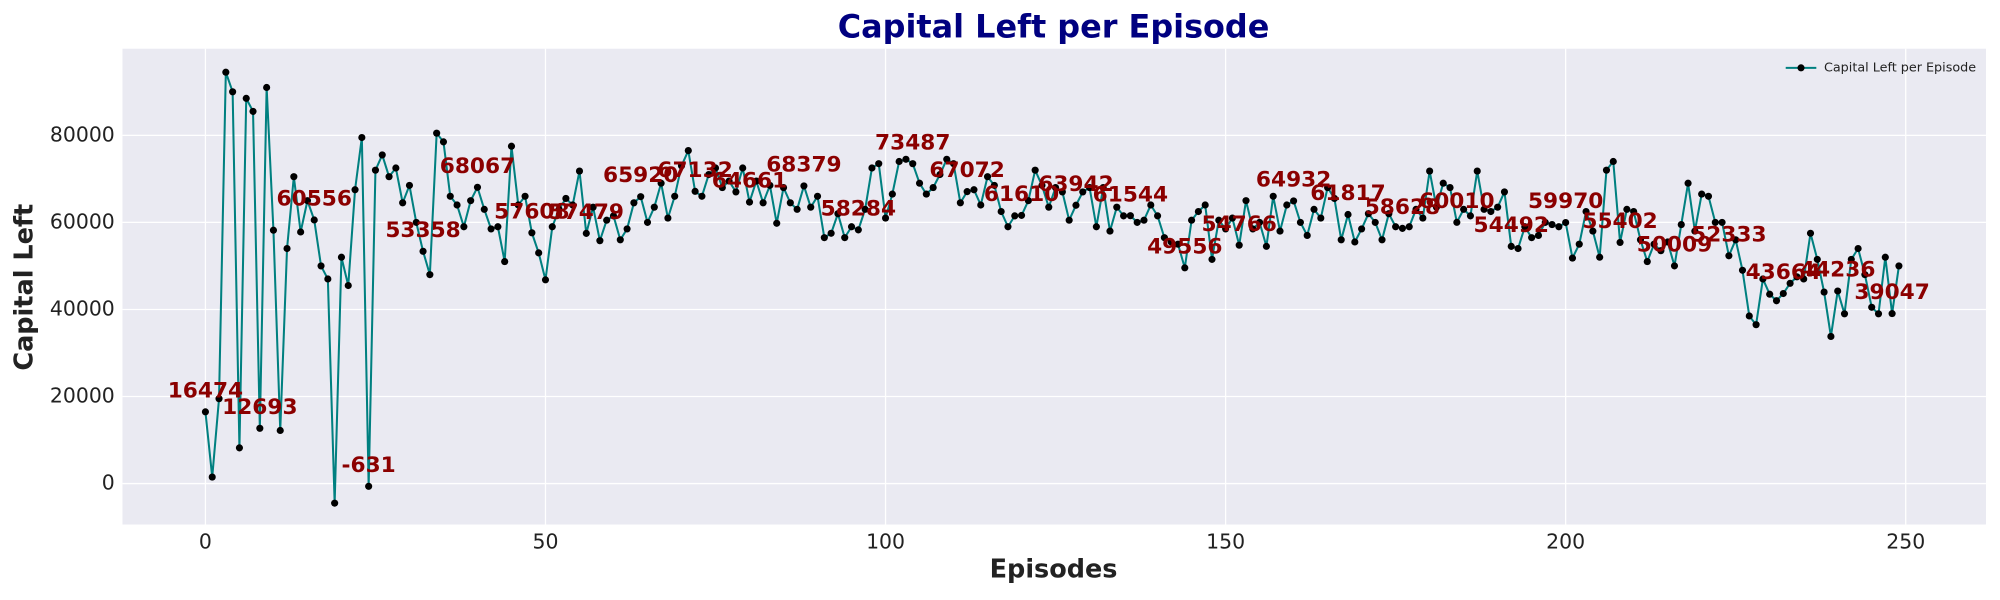  Describe the element at coordinates (1184, 246) in the screenshot. I see `data-label: 49556` at that location.